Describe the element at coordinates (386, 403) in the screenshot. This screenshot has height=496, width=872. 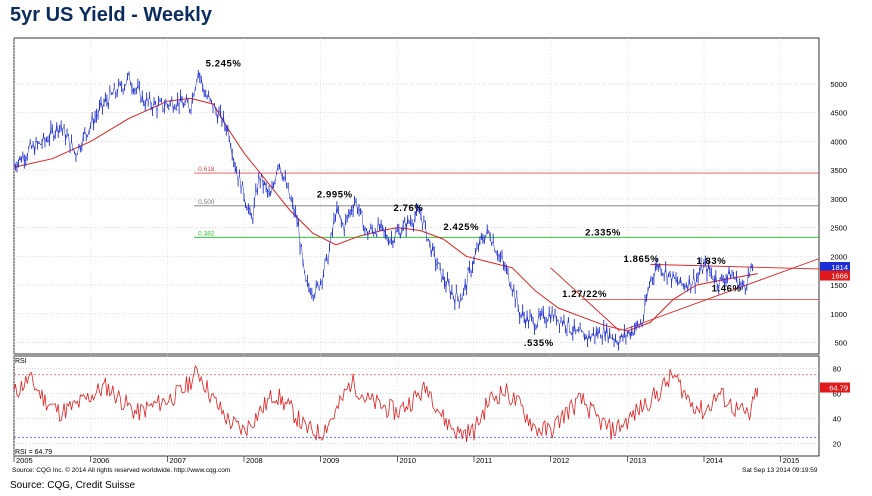
I see `rsi-line` at that location.